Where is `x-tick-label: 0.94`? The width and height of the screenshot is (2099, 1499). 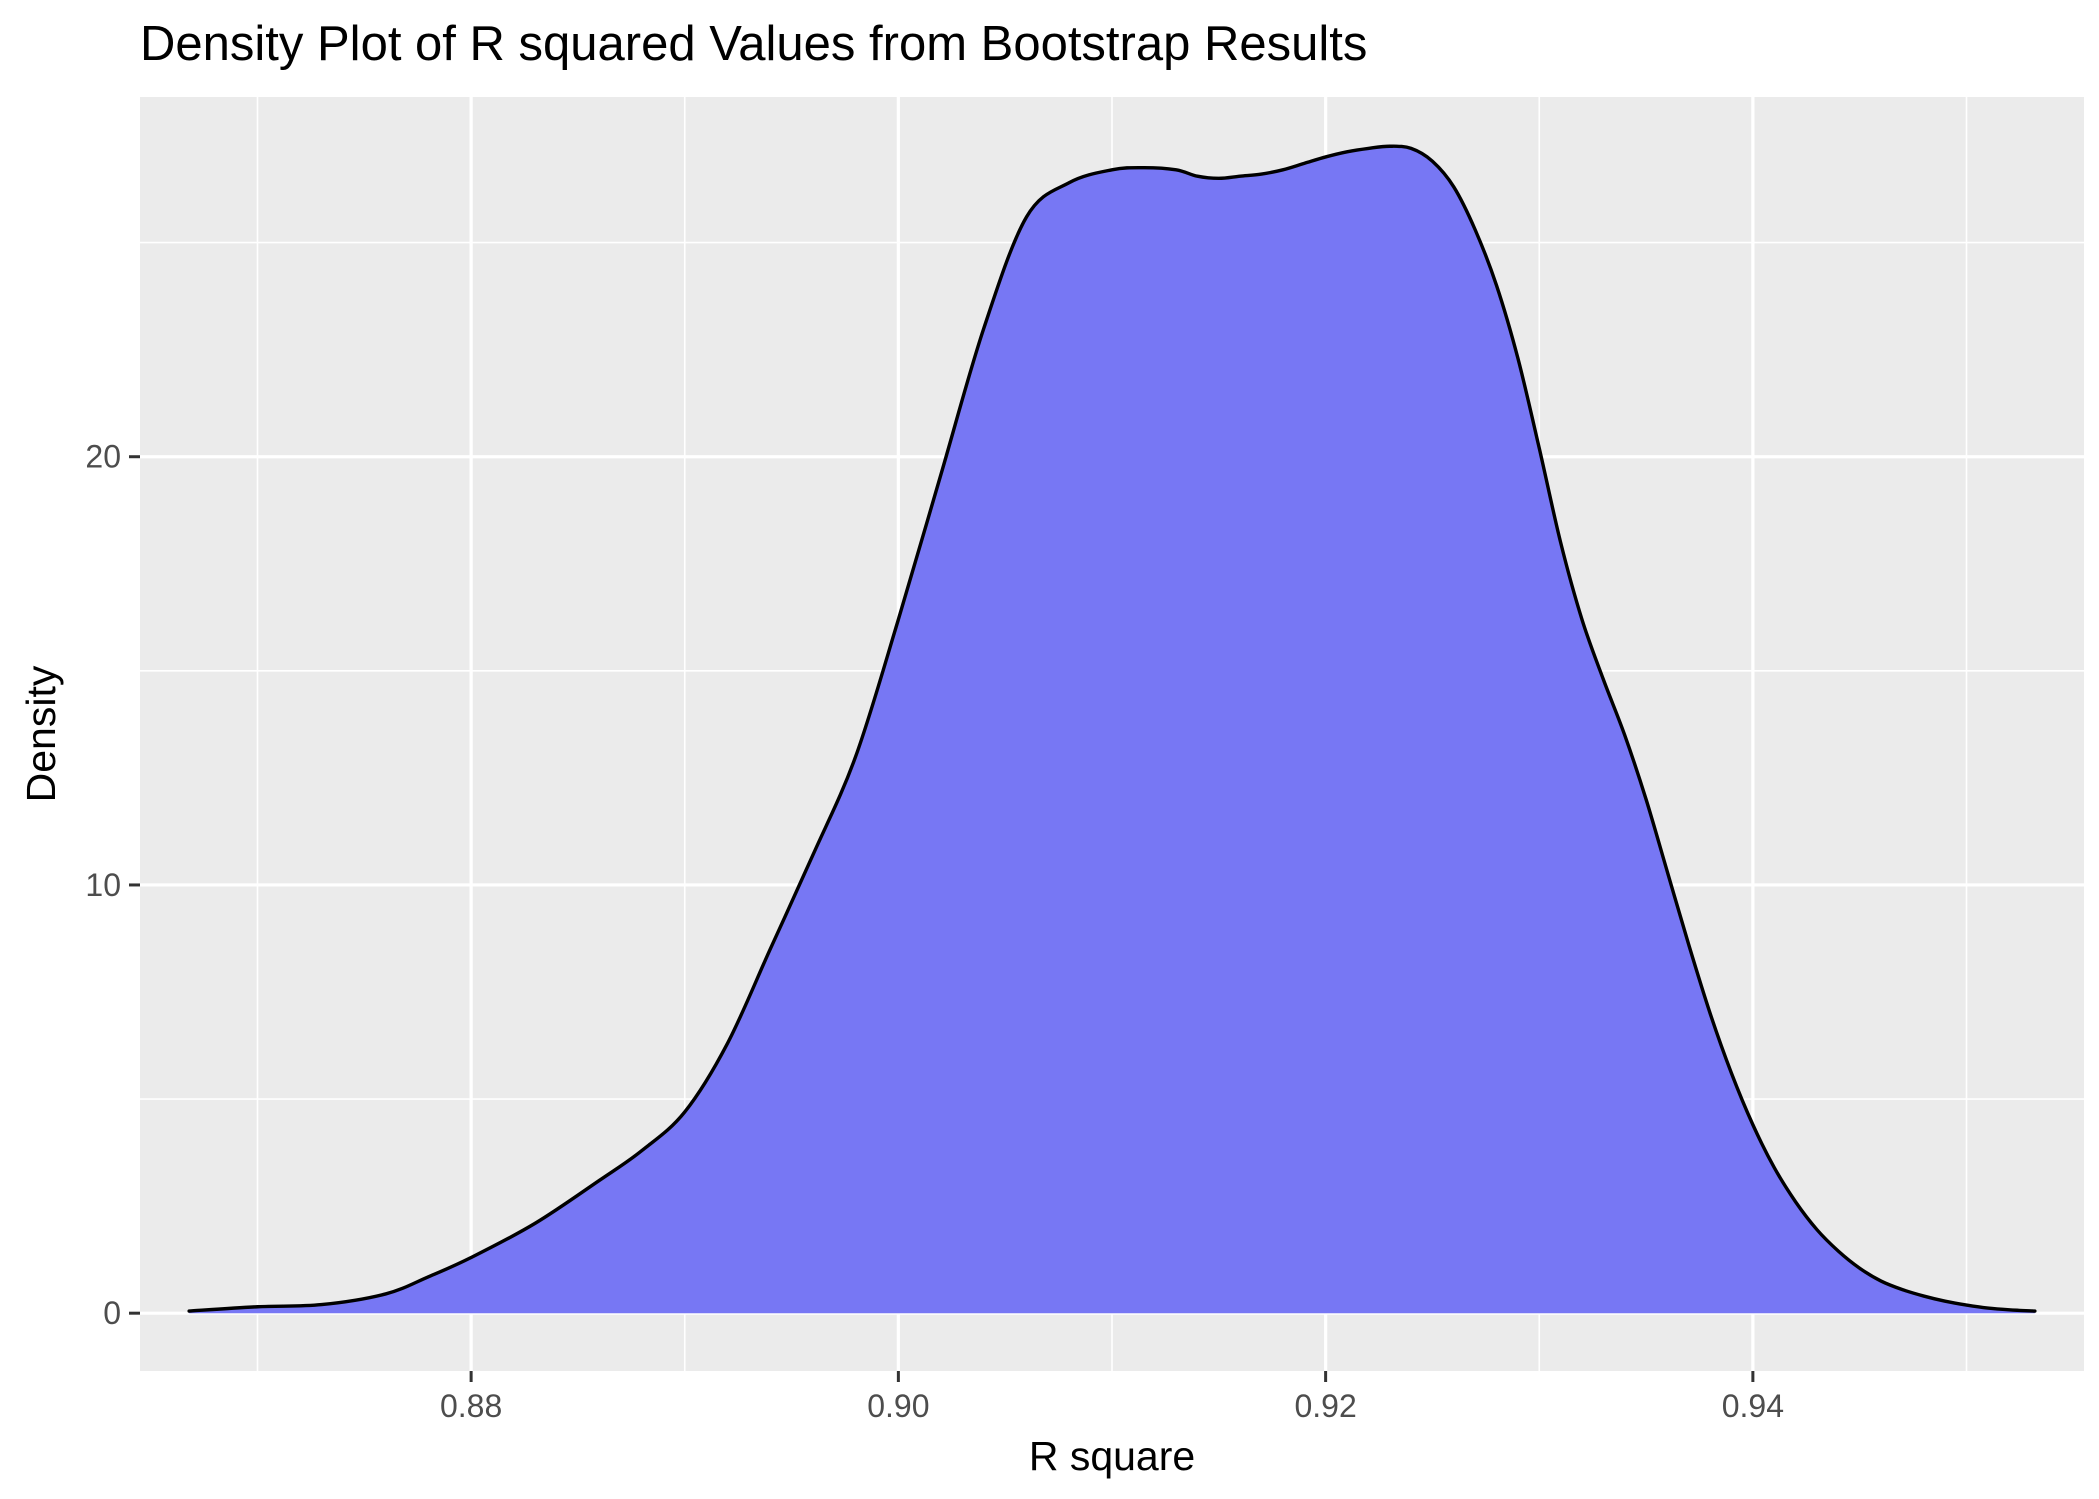
x-tick-label: 0.94 is located at coordinates (1753, 1406).